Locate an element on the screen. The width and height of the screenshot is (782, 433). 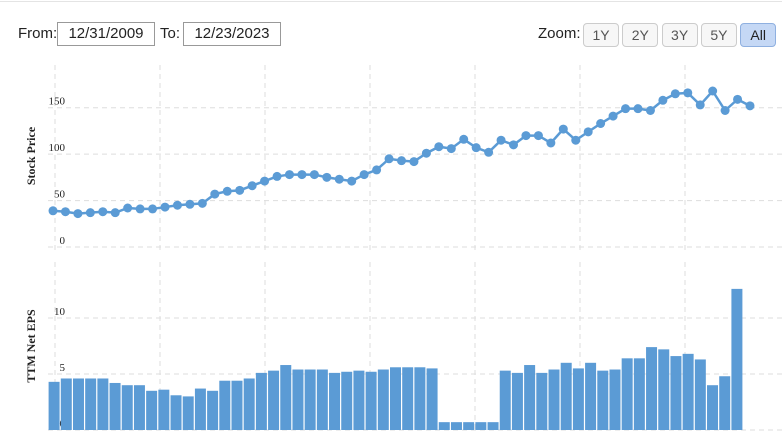
zoom-button: All is located at coordinates (758, 35).